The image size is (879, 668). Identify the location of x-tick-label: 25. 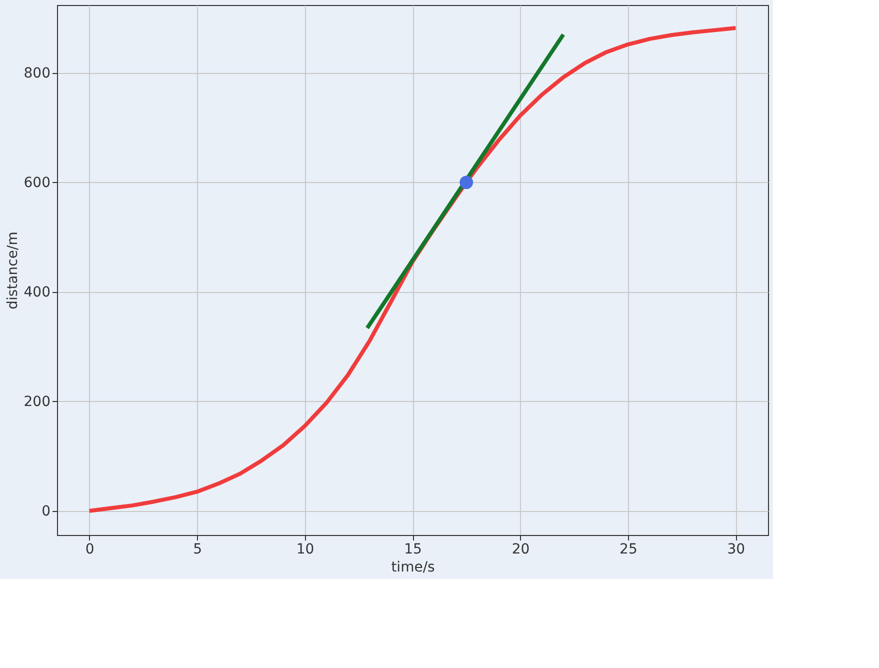
(629, 550).